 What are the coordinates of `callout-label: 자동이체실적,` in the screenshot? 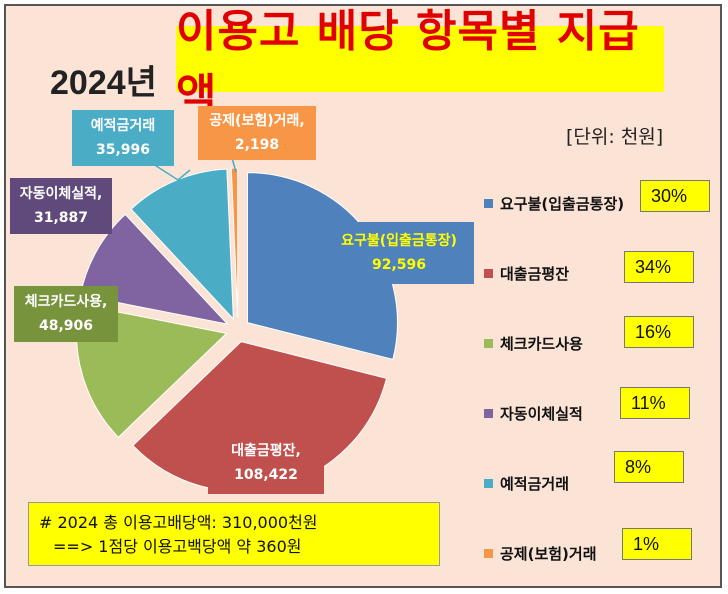 It's located at (61, 194).